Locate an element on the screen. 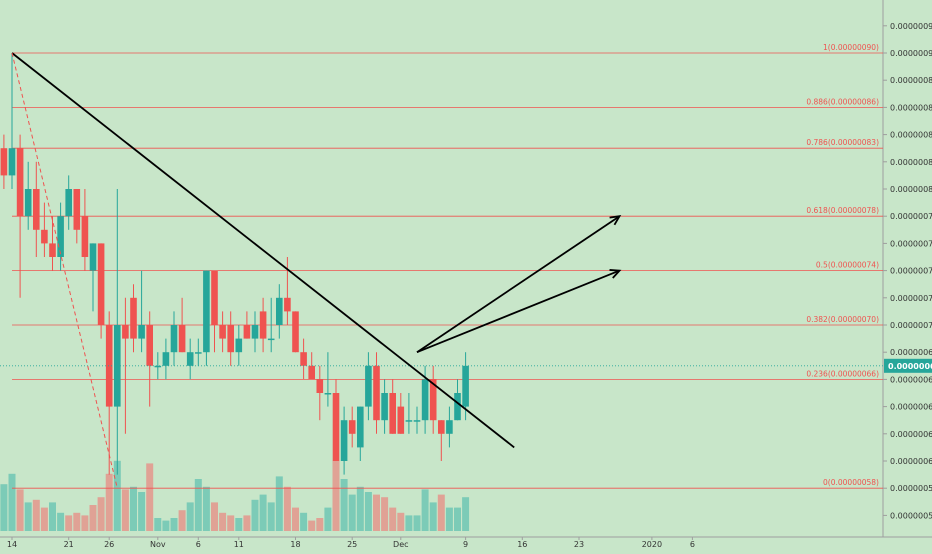 This screenshot has height=554, width=932. fib-level-label: 0.618(0.00000078) is located at coordinates (842, 210).